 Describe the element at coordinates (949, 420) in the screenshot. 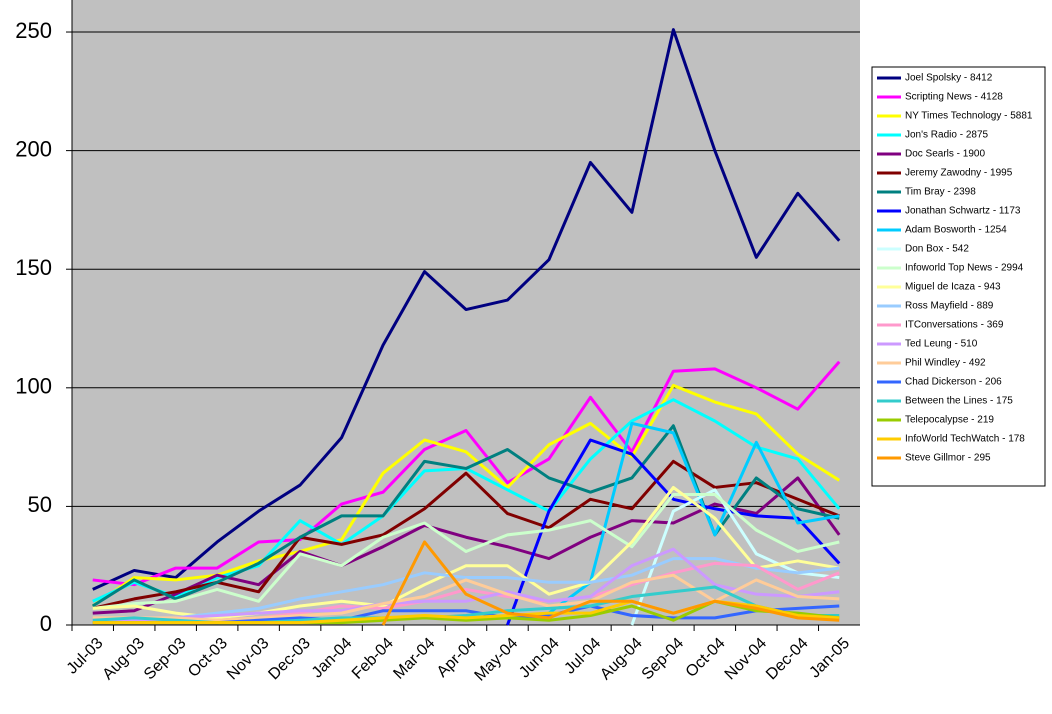

I see `legend-label: Telepocalypse - 219` at that location.